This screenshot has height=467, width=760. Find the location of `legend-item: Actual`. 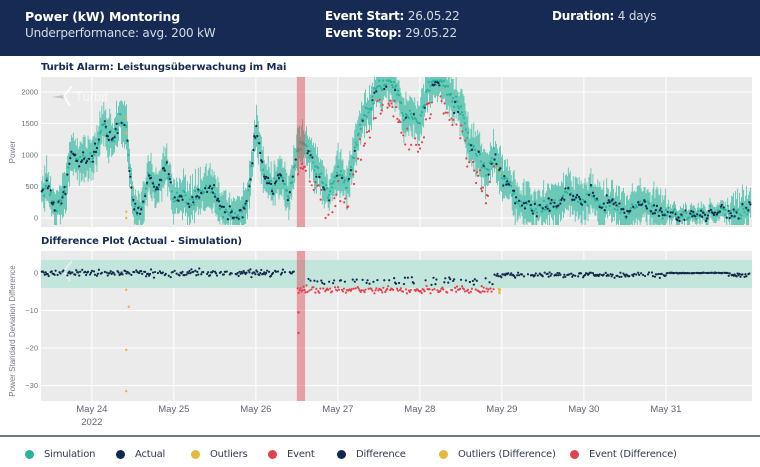

legend-item: Actual is located at coordinates (140, 454).